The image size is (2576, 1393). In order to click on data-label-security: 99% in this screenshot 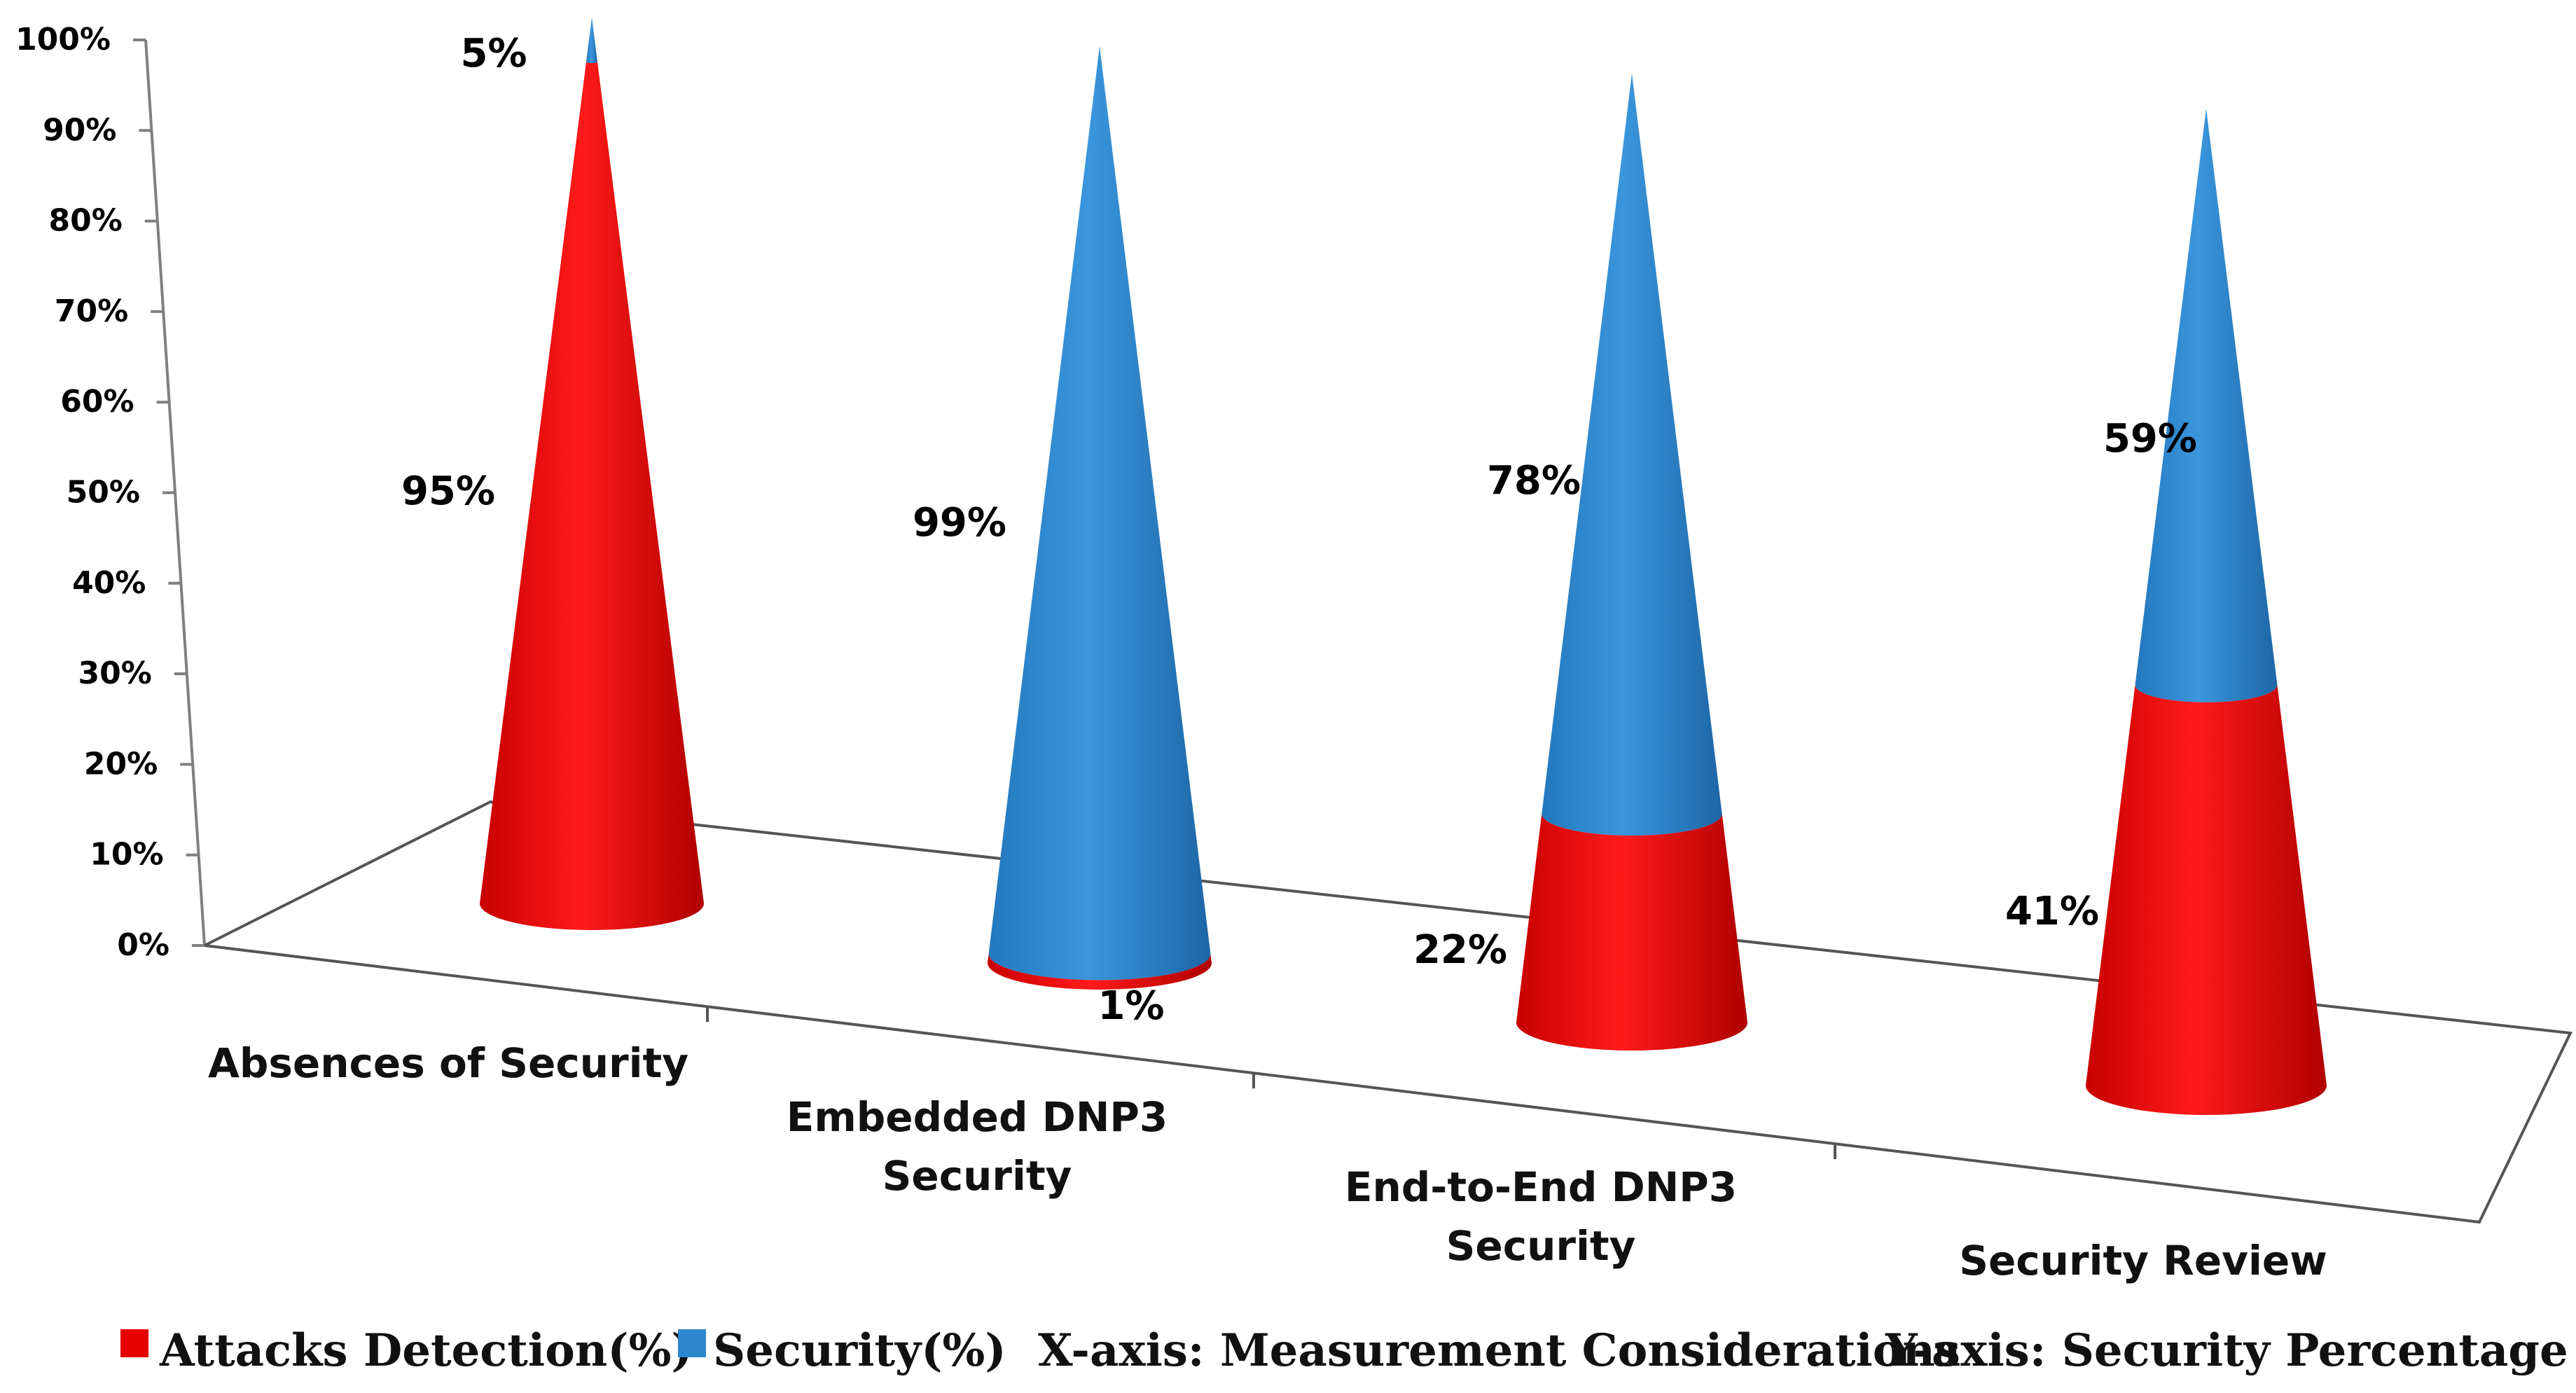, I will do `click(959, 523)`.